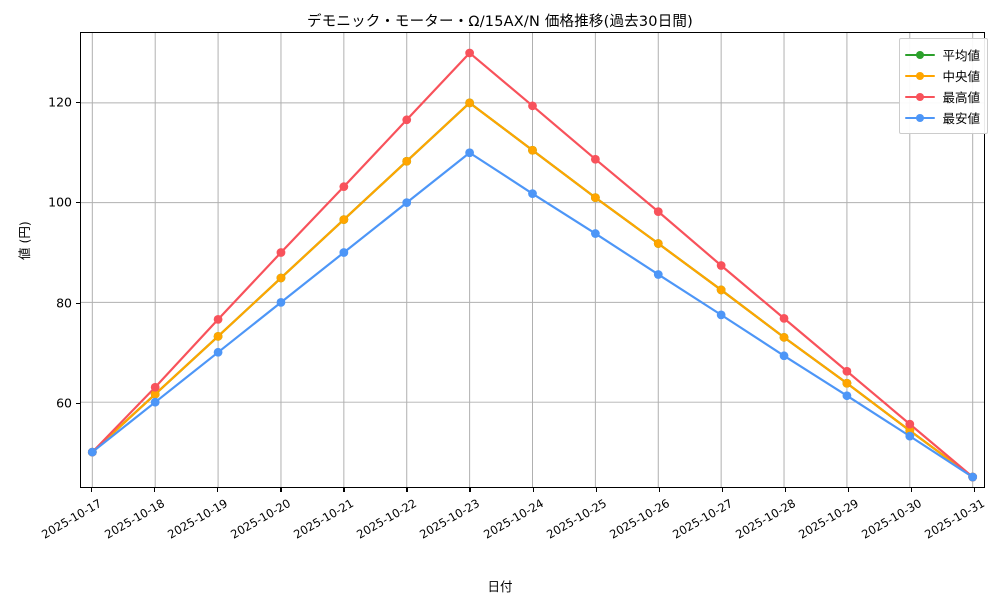 This screenshot has width=1000, height=600. Describe the element at coordinates (135, 519) in the screenshot. I see `x-tick-label: 2025-10-18` at that location.